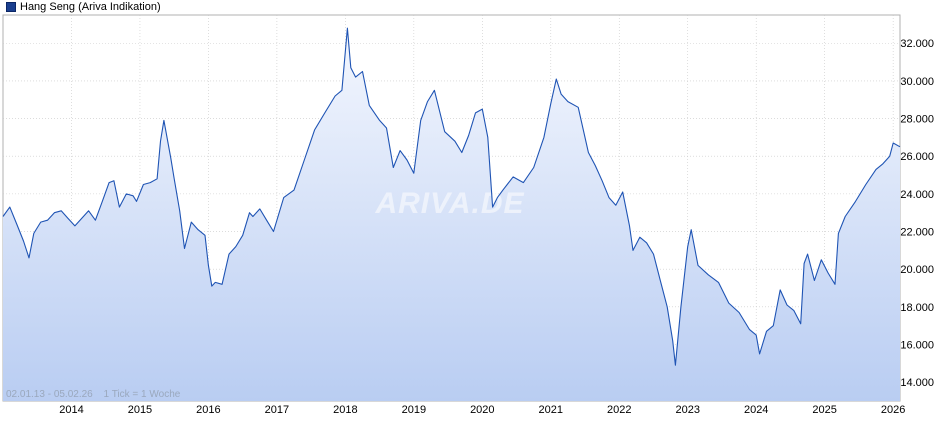 Image resolution: width=940 pixels, height=435 pixels. Describe the element at coordinates (687, 410) in the screenshot. I see `x-tick-label: 2023` at that location.